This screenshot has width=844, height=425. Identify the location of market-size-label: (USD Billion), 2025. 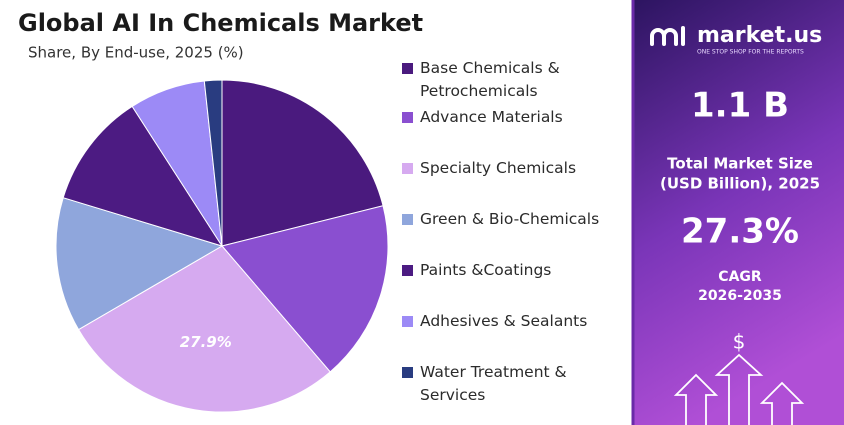
(740, 184).